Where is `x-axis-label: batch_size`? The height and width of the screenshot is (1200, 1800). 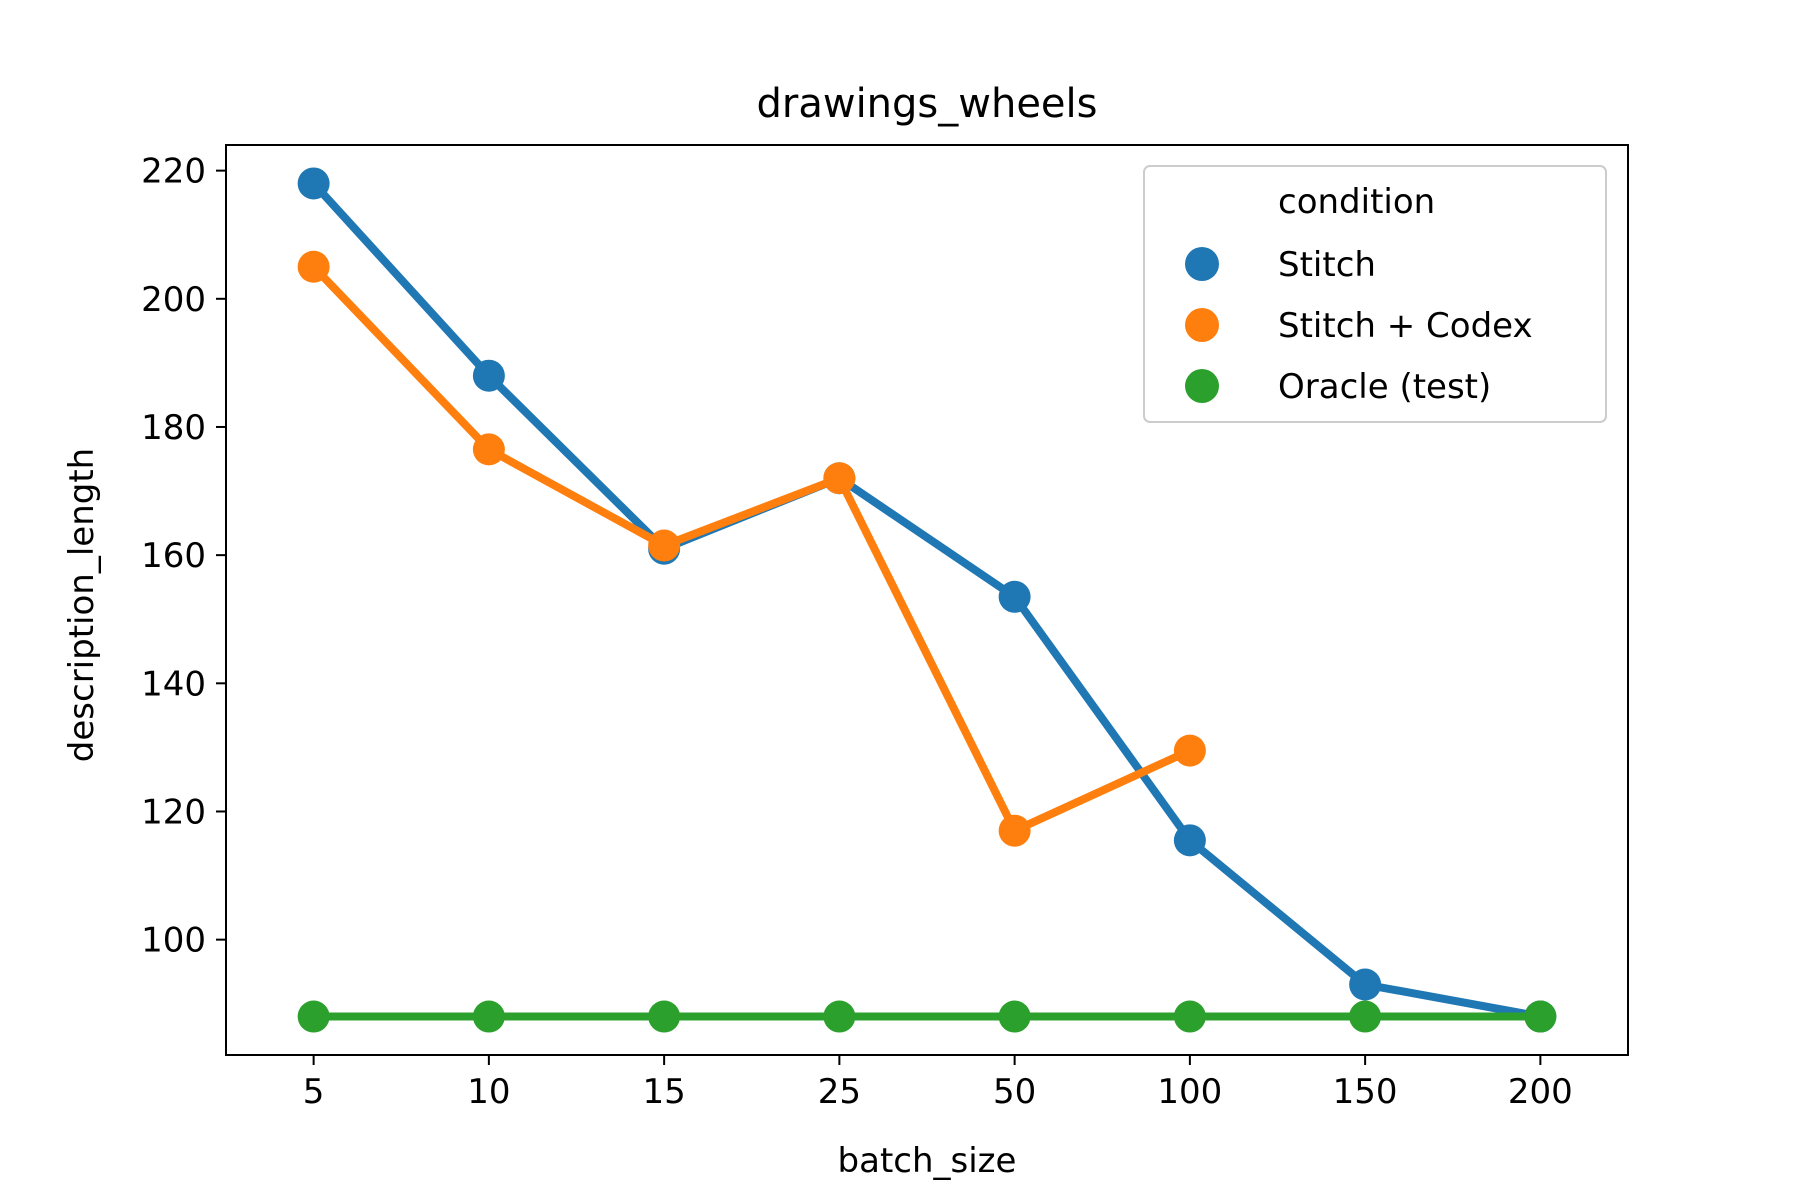 x-axis-label: batch_size is located at coordinates (927, 1161).